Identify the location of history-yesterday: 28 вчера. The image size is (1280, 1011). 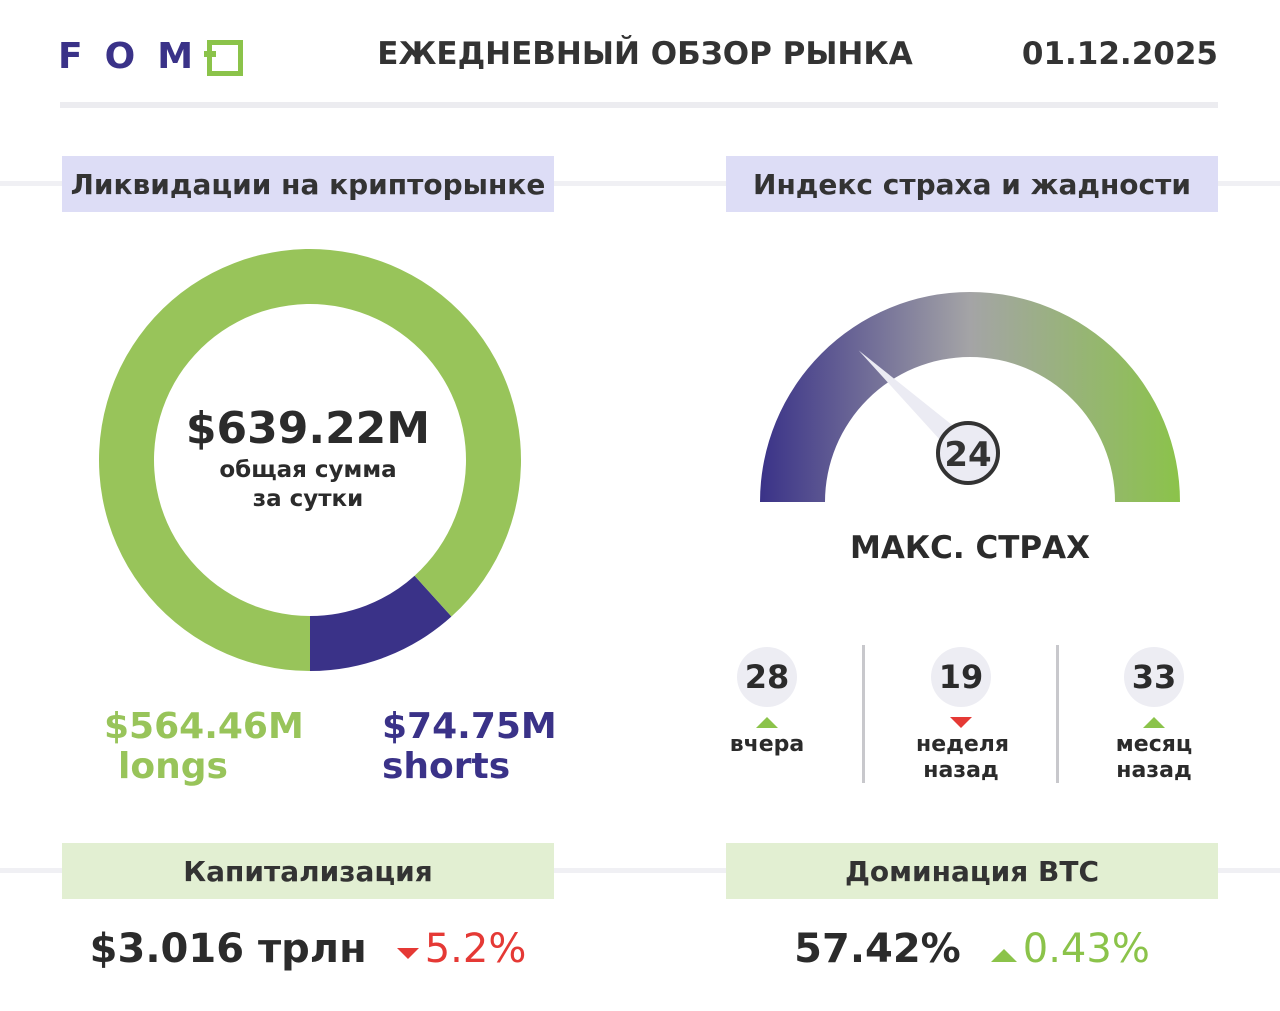
(767, 702).